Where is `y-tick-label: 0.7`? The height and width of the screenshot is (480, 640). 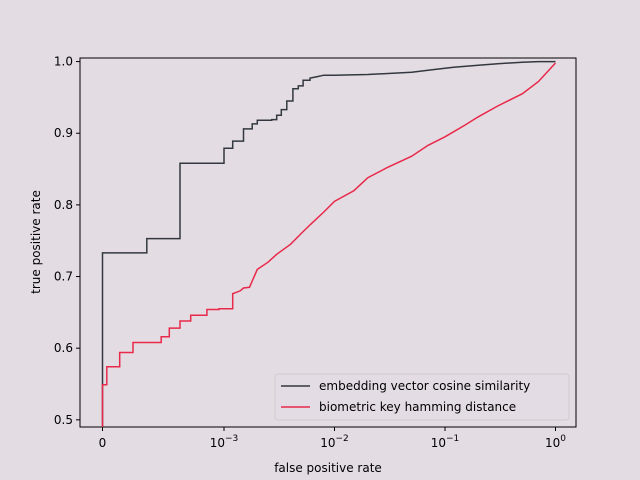
y-tick-label: 0.7 is located at coordinates (63, 277).